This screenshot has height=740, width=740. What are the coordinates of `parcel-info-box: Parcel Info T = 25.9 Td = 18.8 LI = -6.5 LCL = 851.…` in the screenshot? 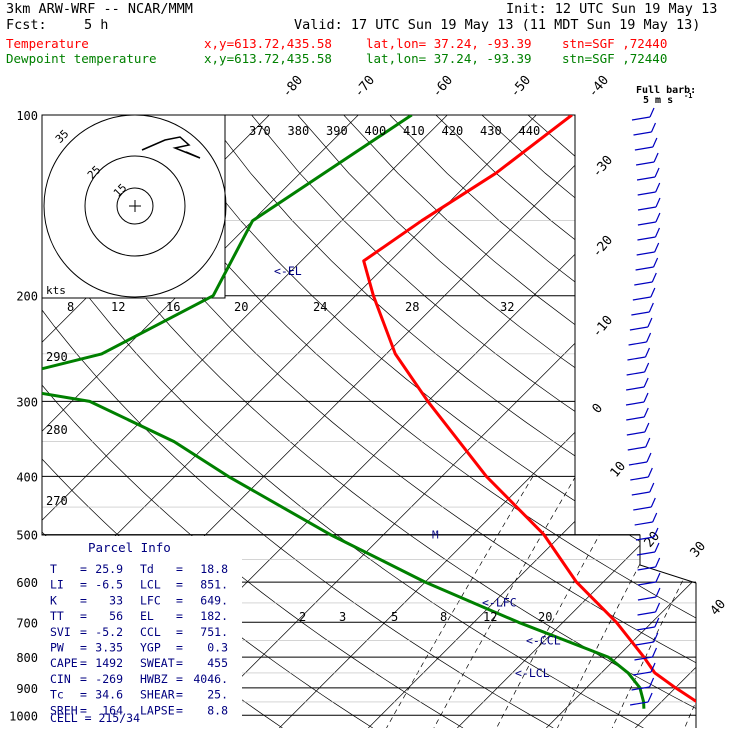 It's located at (142, 632).